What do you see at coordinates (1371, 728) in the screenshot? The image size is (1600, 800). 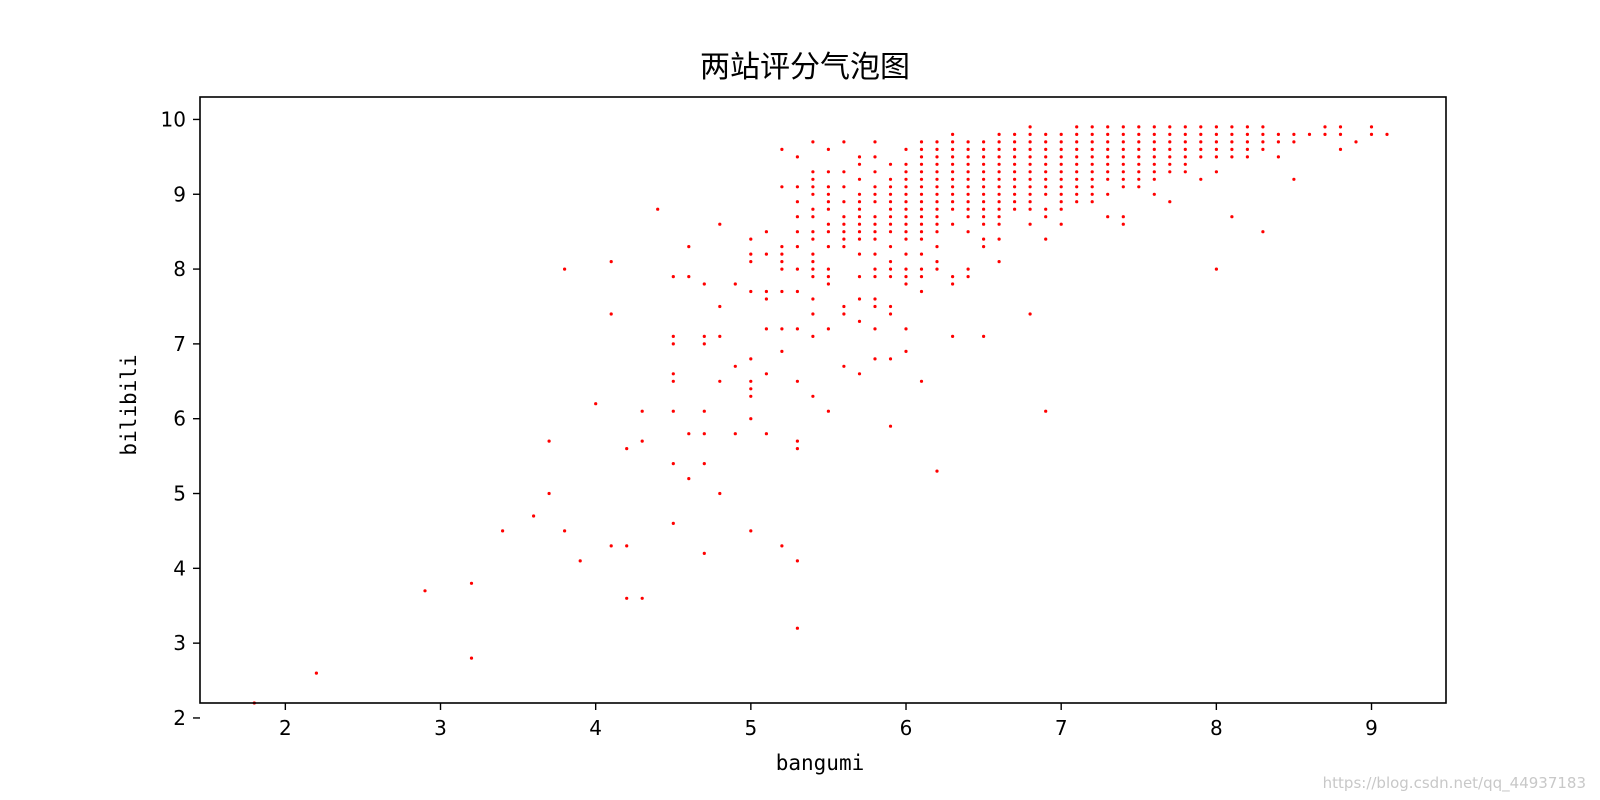 I see `x-tick-label: 9` at bounding box center [1371, 728].